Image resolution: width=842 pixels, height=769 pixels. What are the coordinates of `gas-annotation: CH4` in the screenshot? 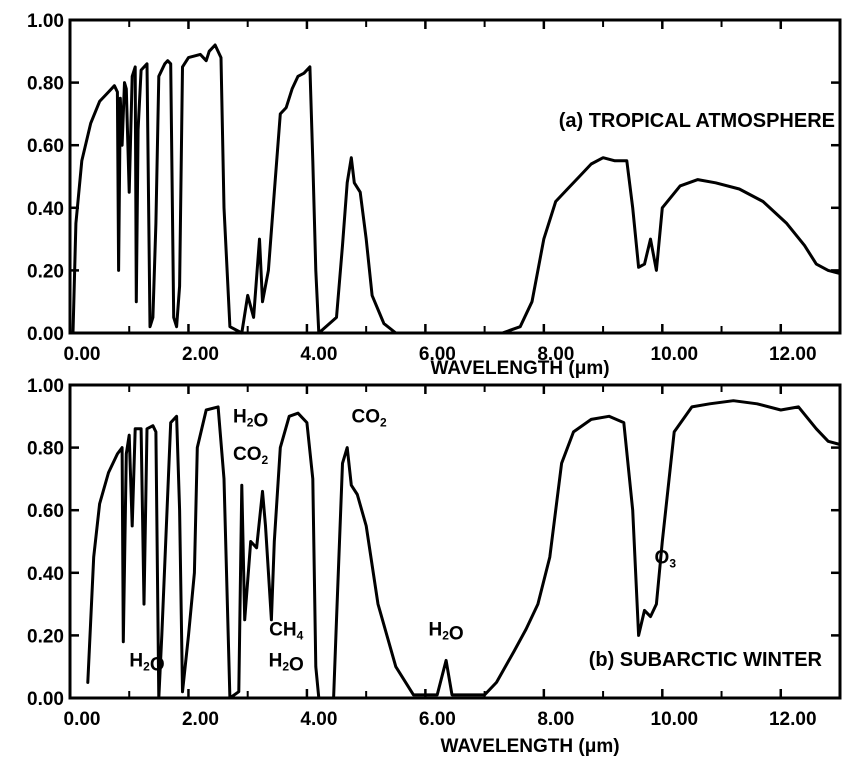 It's located at (286, 630).